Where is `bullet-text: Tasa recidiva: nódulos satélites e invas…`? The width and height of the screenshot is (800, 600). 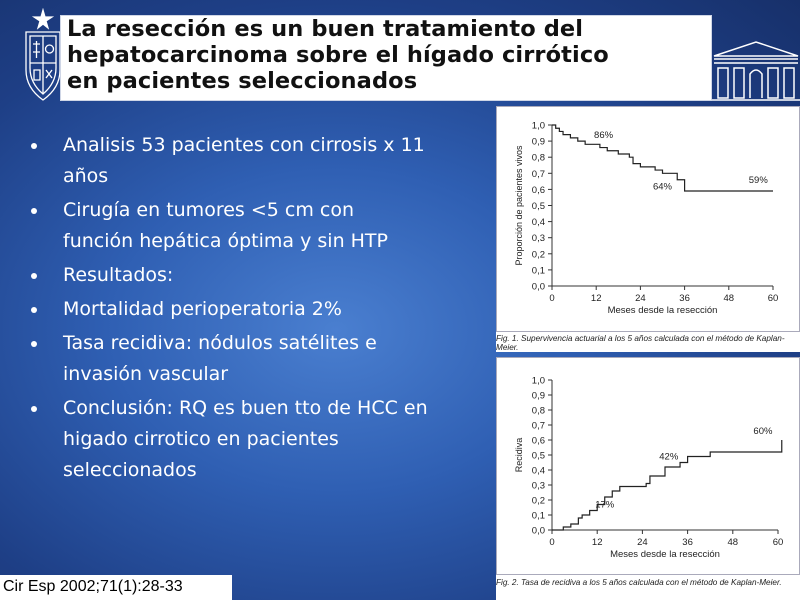
bullet-text: Tasa recidiva: nódulos satélites e invas… is located at coordinates (220, 358).